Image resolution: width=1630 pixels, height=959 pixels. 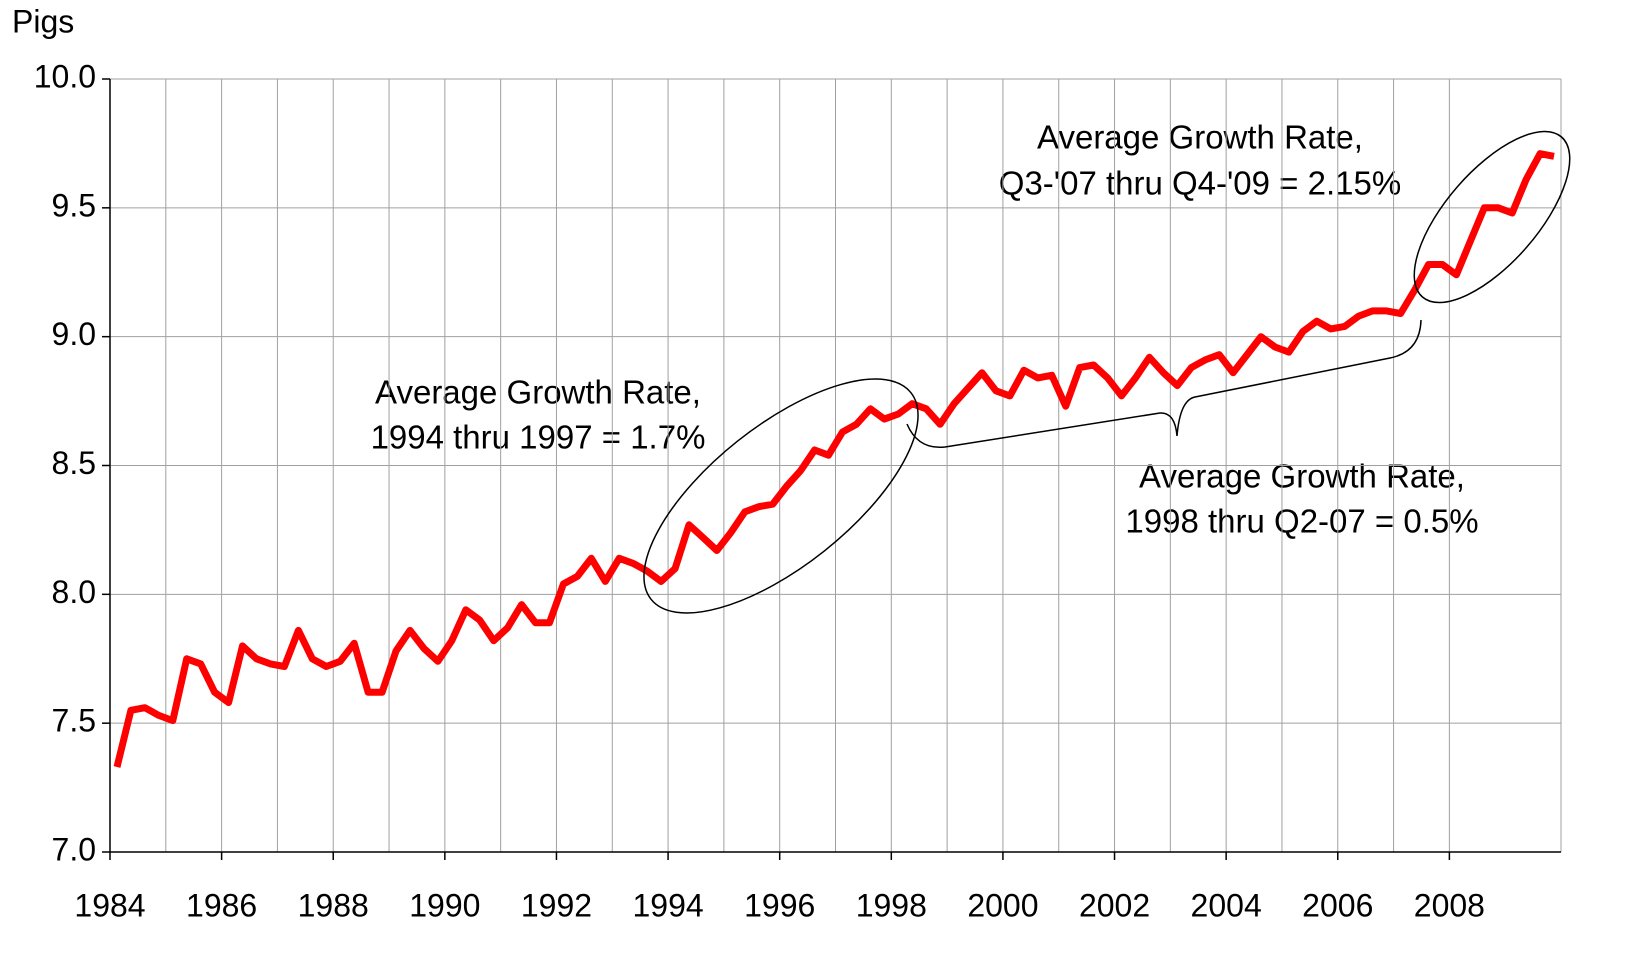 What do you see at coordinates (74, 721) in the screenshot?
I see `y-tick-label: 7.5` at bounding box center [74, 721].